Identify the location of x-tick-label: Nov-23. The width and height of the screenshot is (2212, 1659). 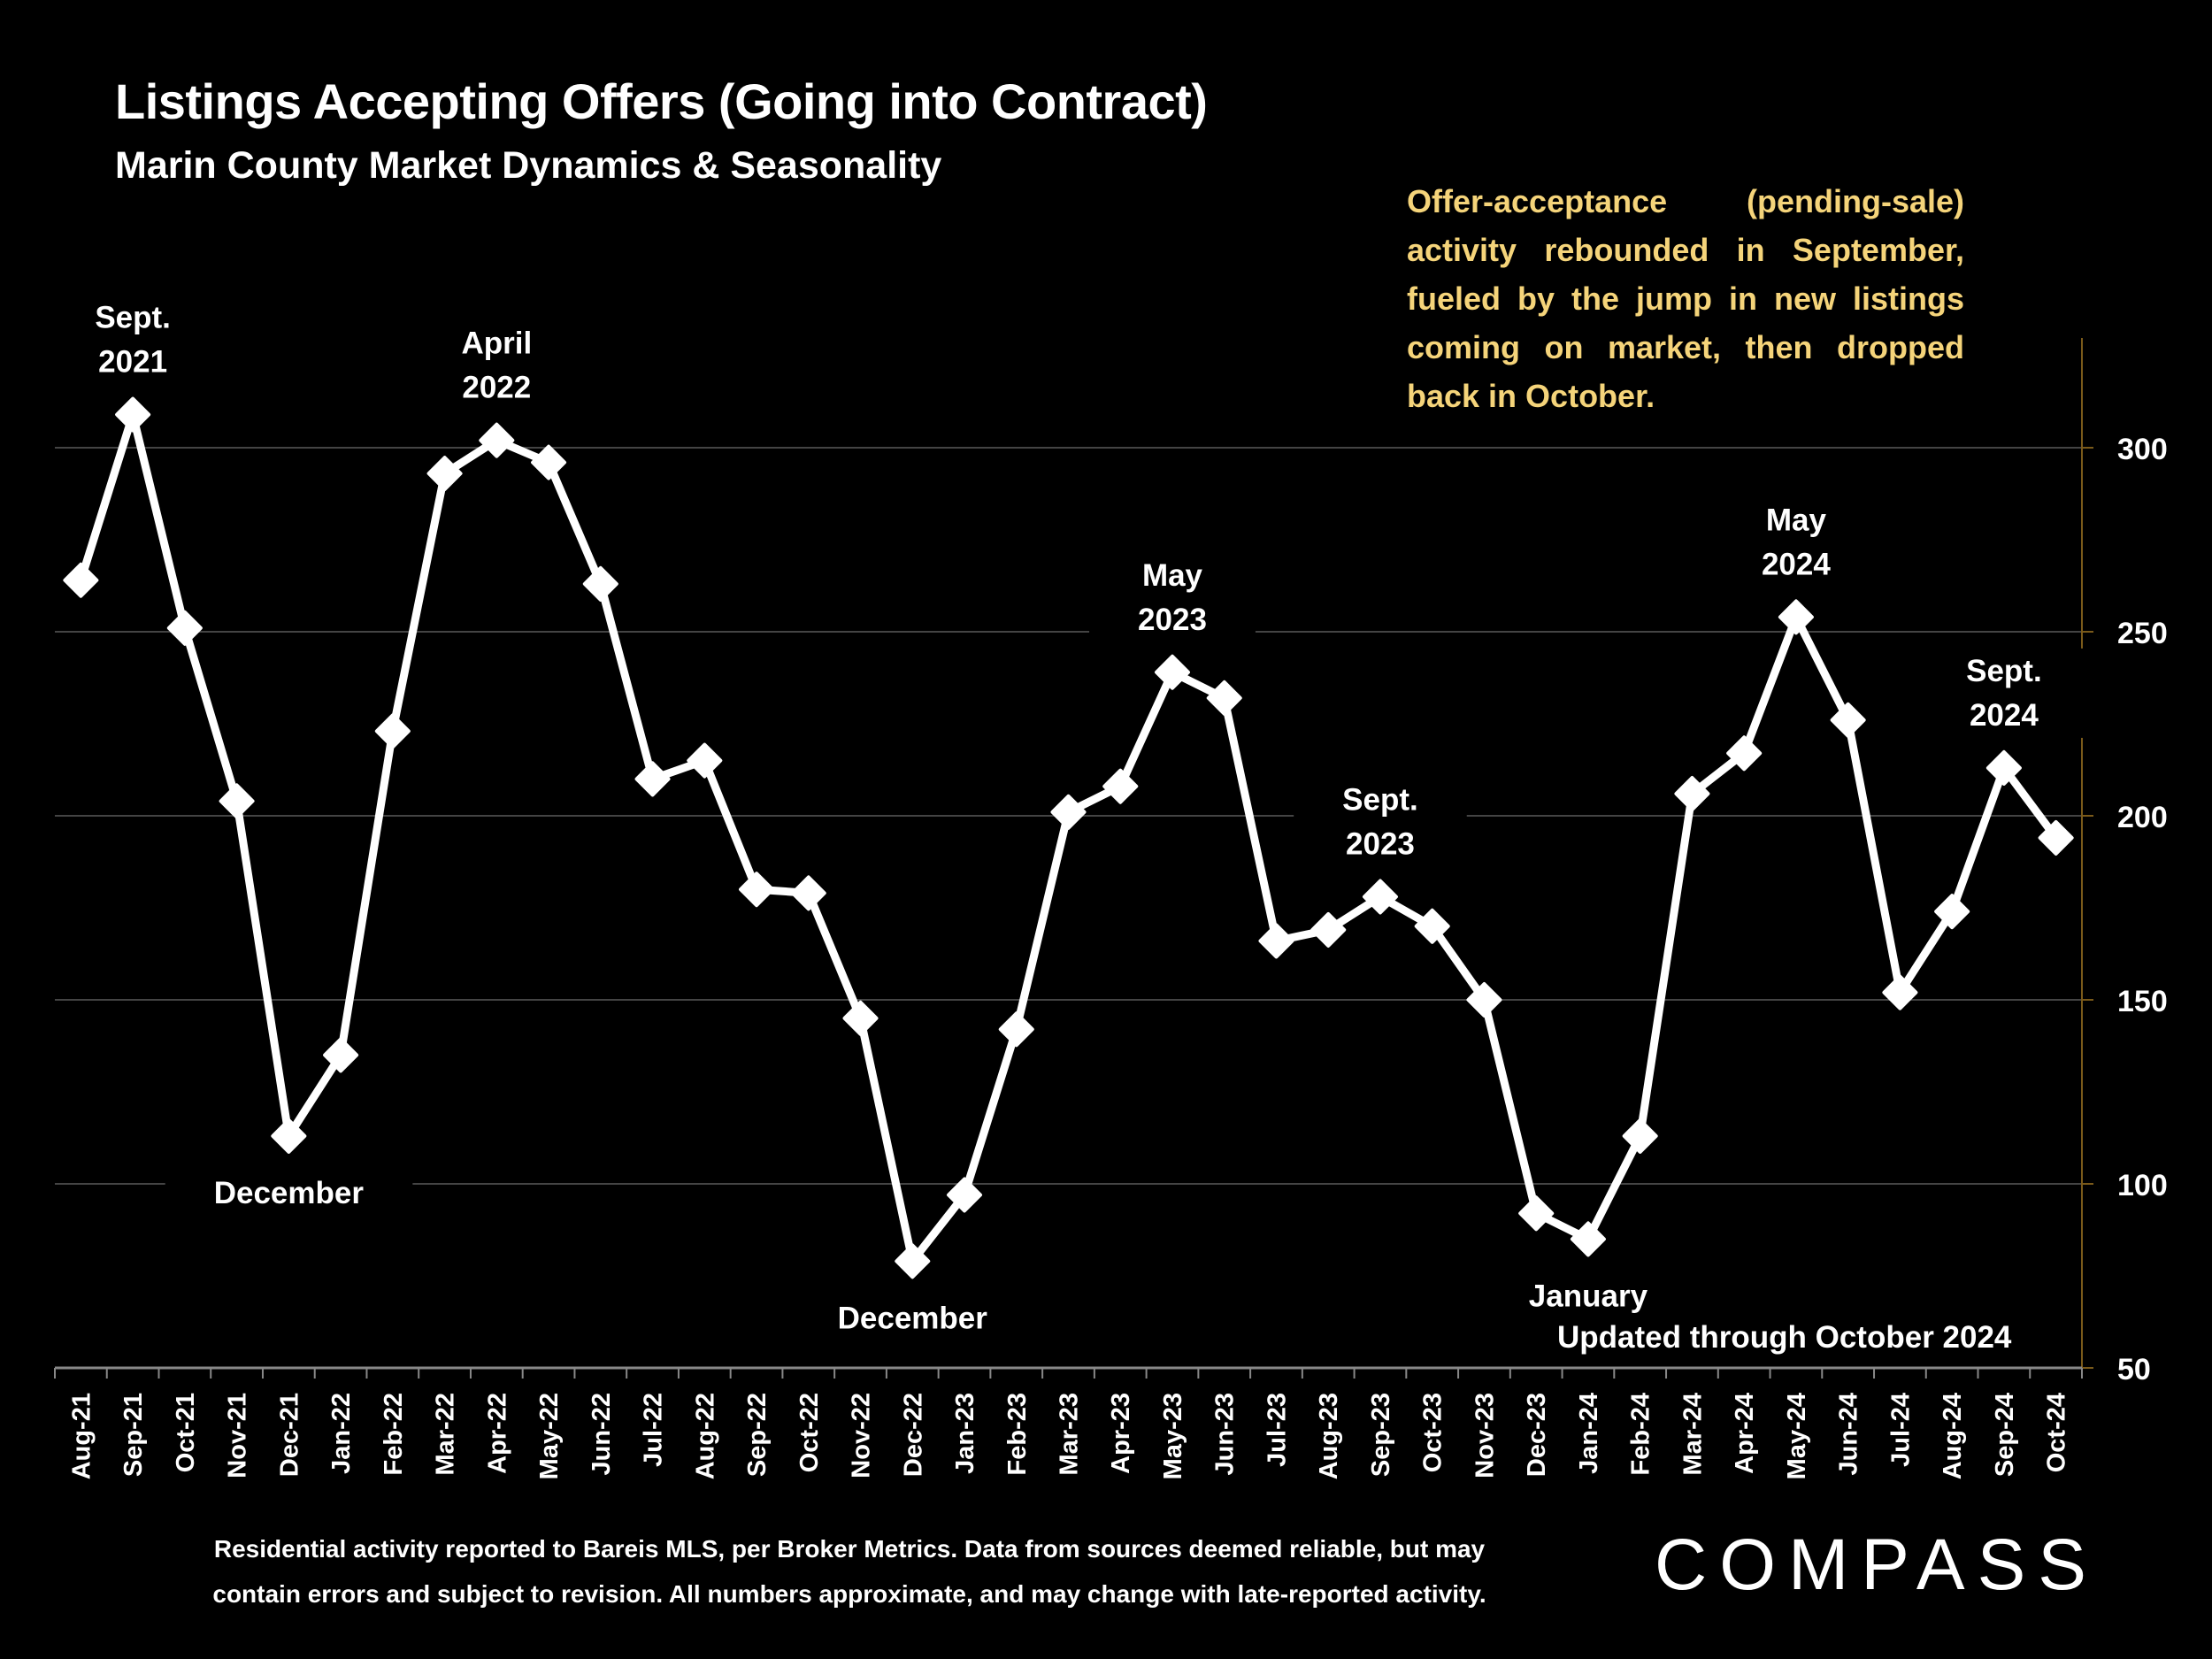
(1485, 1436).